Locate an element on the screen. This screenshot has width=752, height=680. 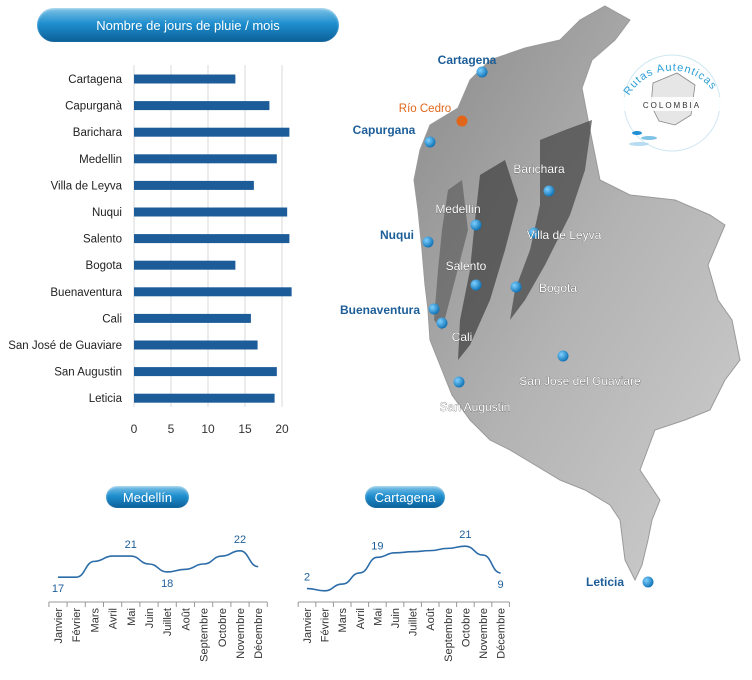
category-label: Leticia is located at coordinates (106, 399).